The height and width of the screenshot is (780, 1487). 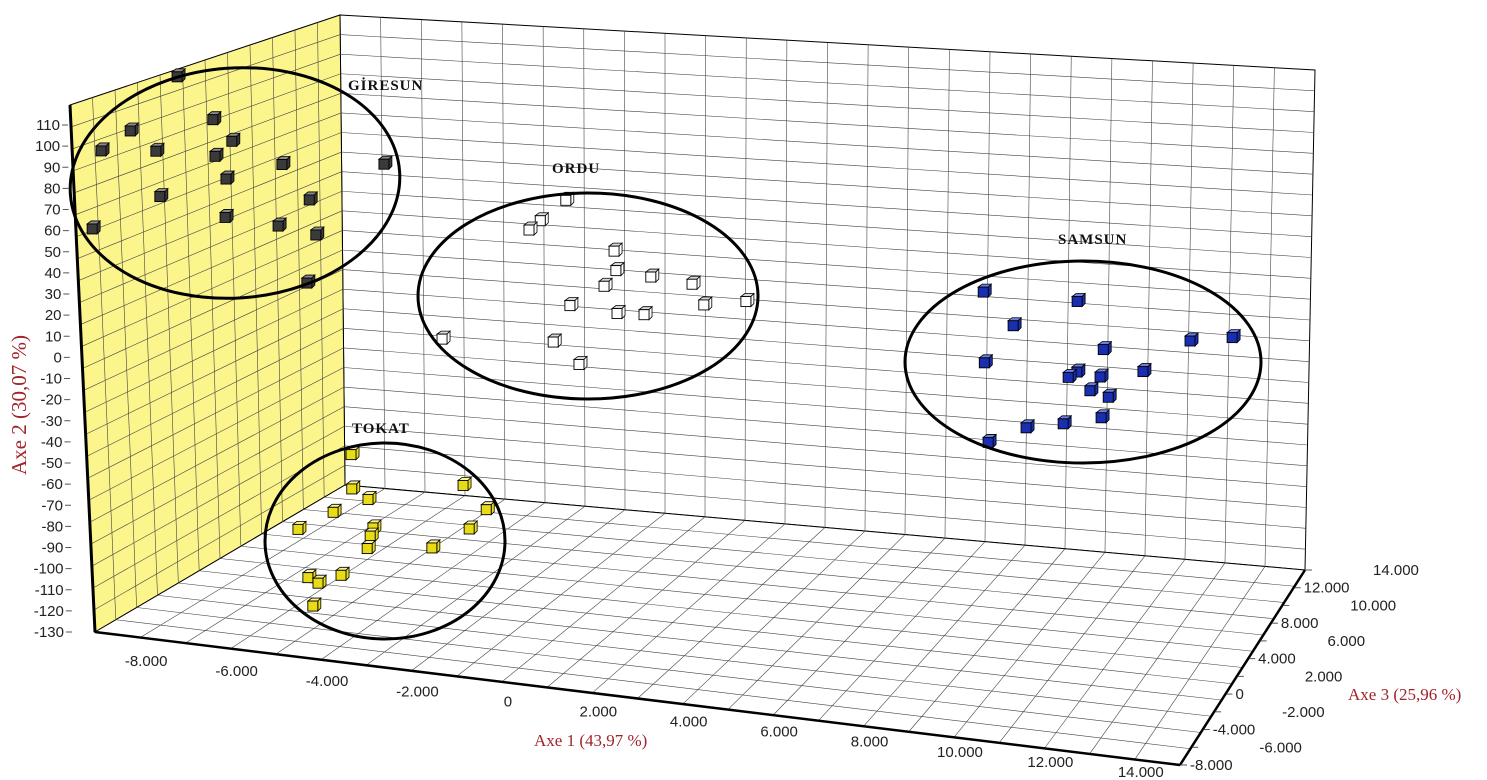 I want to click on y-axis-line, so click(x=82, y=368).